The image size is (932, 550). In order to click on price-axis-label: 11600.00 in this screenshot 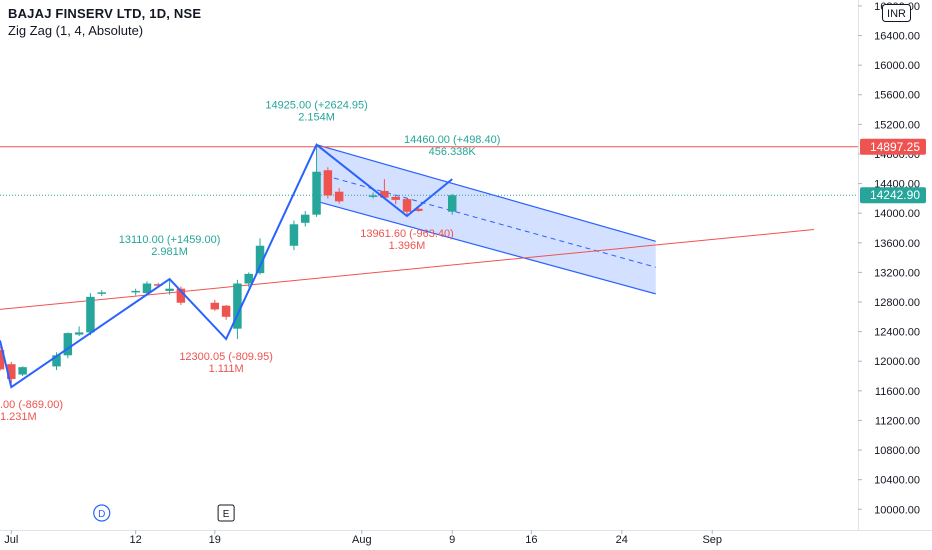, I will do `click(897, 392)`.